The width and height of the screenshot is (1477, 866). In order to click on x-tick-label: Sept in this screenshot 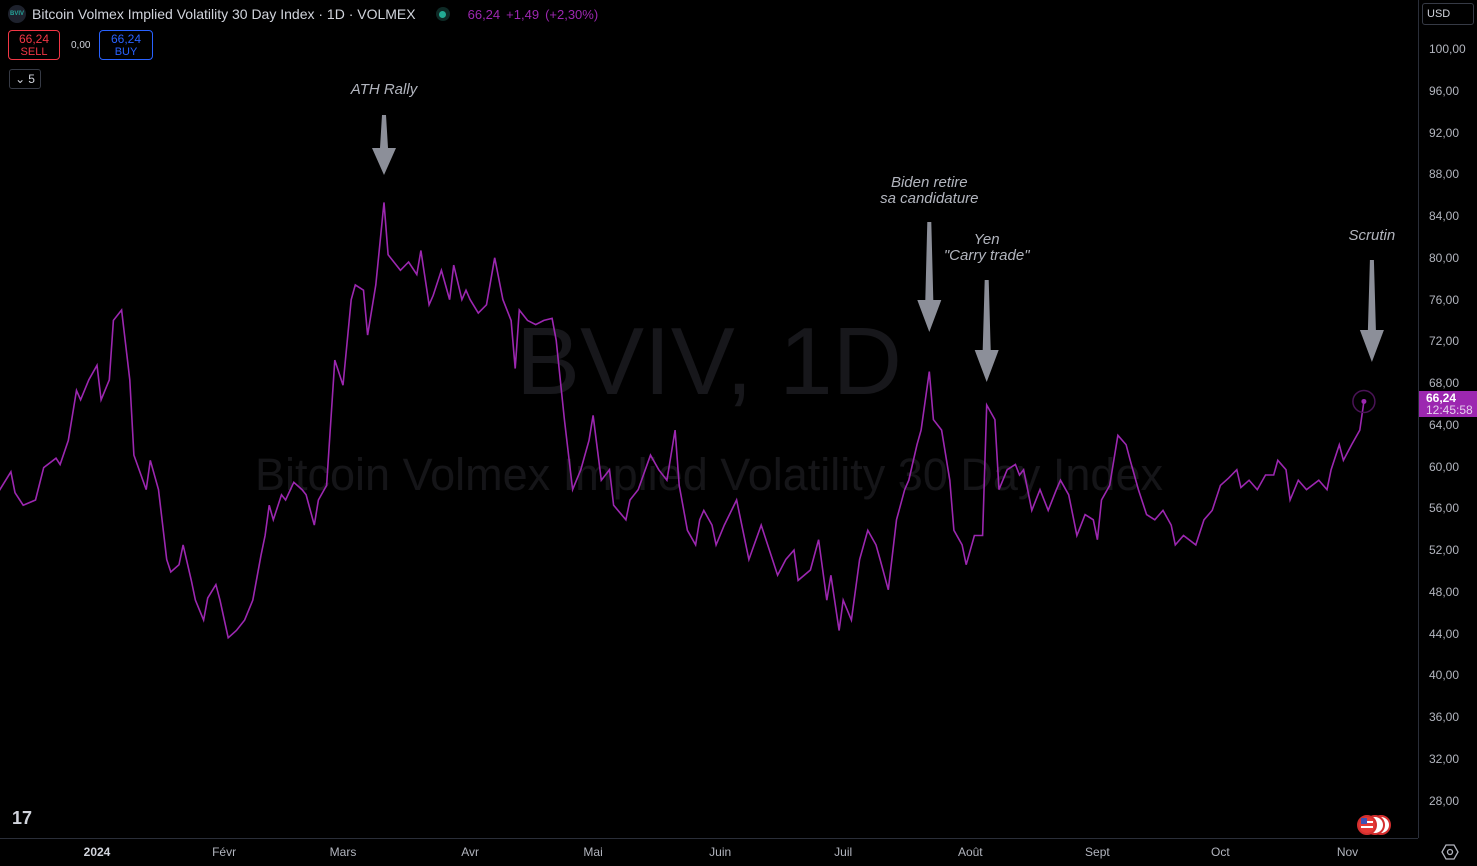, I will do `click(1097, 852)`.